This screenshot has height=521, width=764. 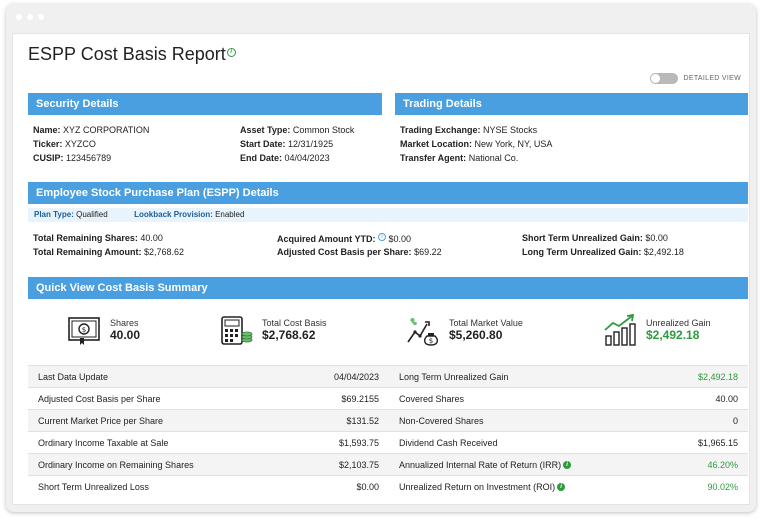 I want to click on cusip-label: CUSIP:, so click(x=48, y=158).